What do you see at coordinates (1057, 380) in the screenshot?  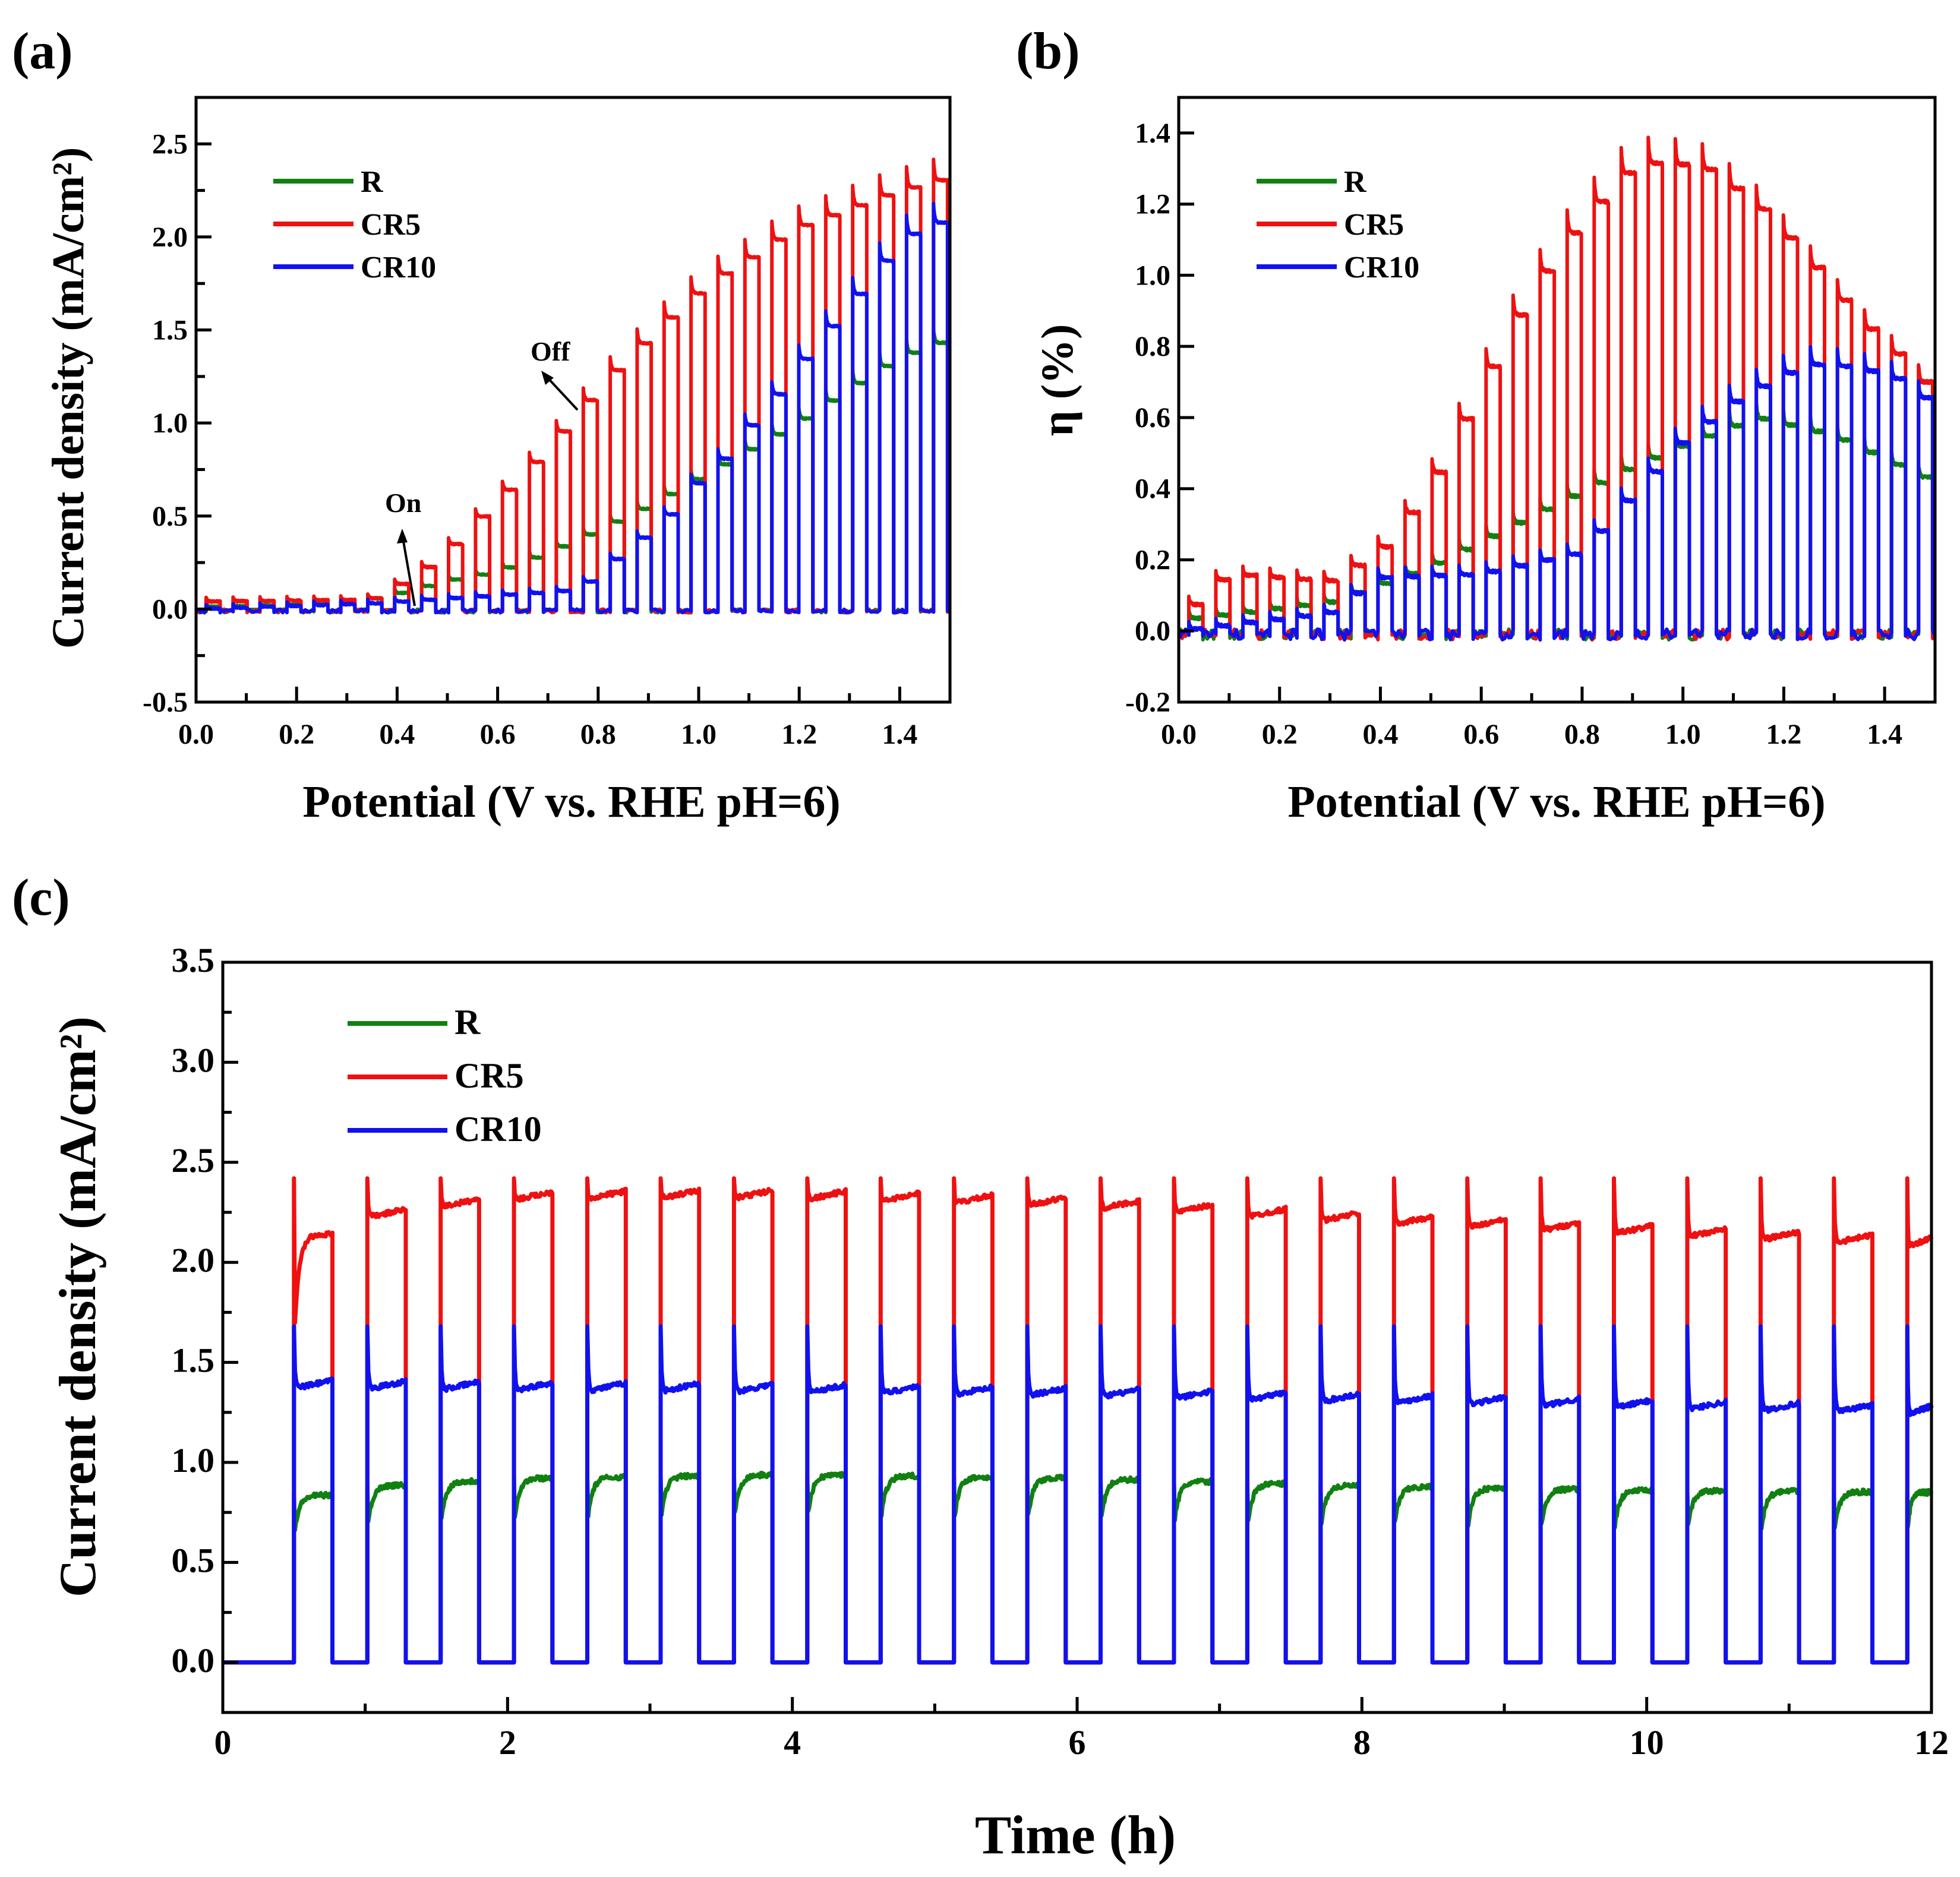 I see `ylabel-b: η (%)` at bounding box center [1057, 380].